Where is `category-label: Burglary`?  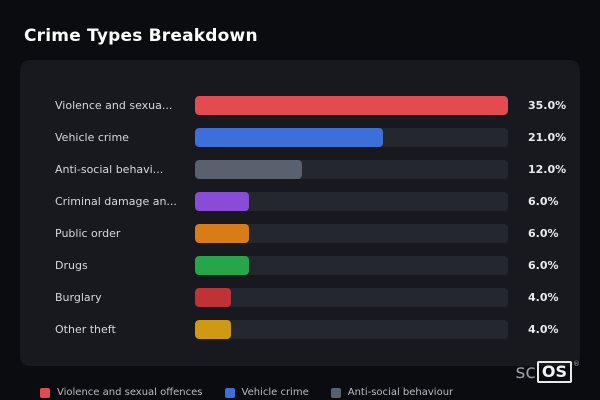
category-label: Burglary is located at coordinates (78, 297).